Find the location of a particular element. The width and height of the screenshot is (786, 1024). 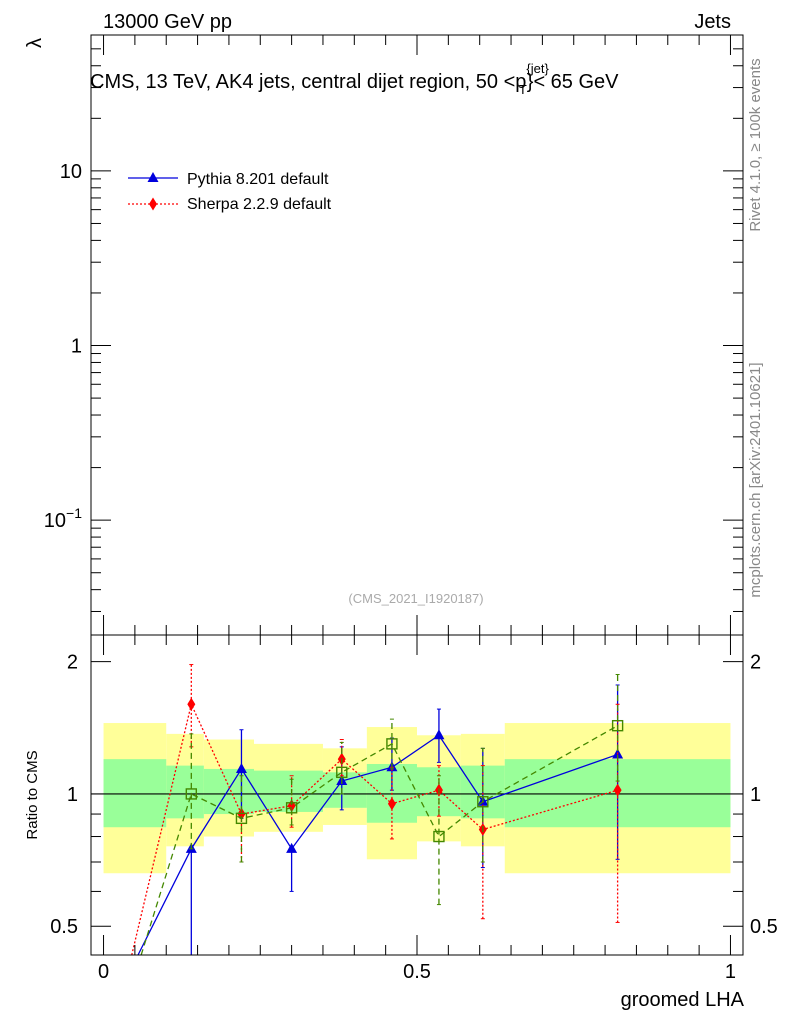

ratio-y-axis-label: Ratio to CMS is located at coordinates (32, 794).